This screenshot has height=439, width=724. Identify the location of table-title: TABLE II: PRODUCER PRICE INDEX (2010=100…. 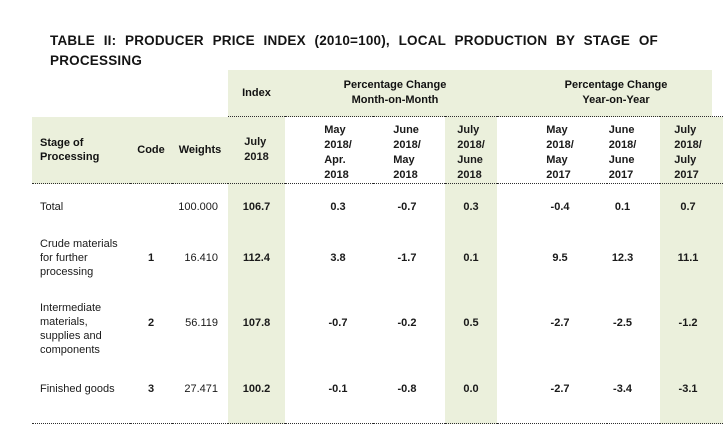
(354, 51).